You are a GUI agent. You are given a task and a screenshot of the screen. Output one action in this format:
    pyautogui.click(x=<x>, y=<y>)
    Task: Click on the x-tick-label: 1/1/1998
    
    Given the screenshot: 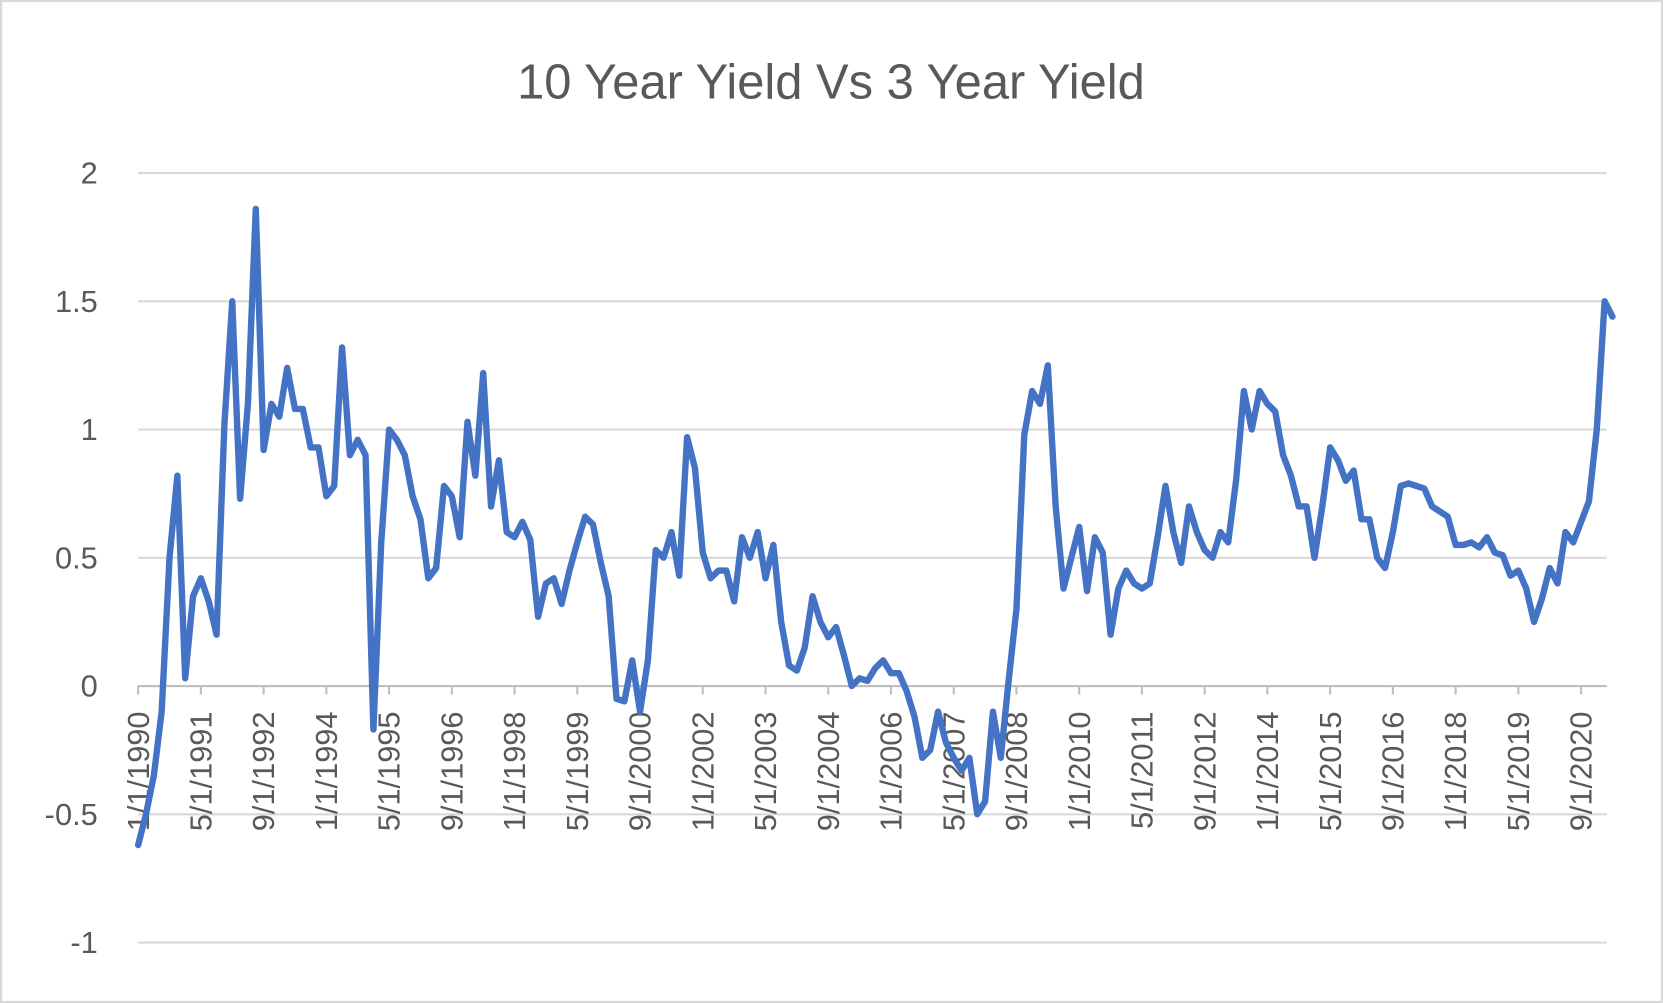 What is the action you would take?
    pyautogui.click(x=514, y=771)
    